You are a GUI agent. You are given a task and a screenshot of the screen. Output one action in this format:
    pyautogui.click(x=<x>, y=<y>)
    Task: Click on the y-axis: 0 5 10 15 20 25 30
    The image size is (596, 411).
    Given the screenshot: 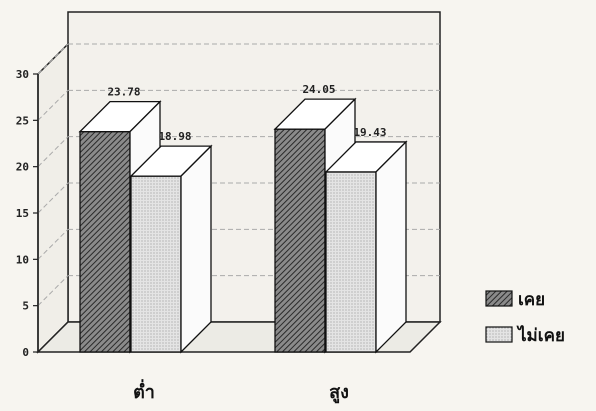 What is the action you would take?
    pyautogui.click(x=27, y=213)
    